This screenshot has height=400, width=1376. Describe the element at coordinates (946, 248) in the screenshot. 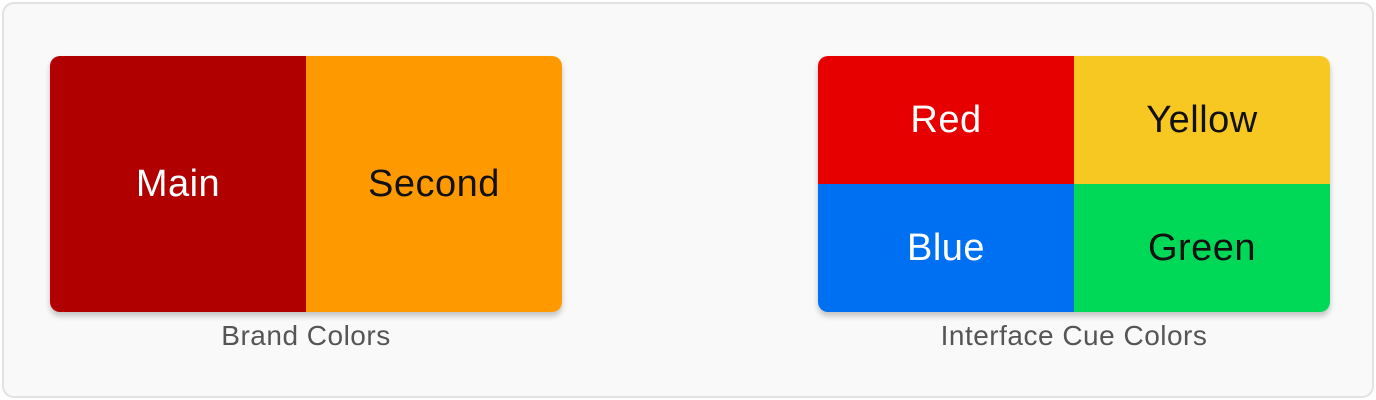

I see `swatch-blue: Blue` at that location.